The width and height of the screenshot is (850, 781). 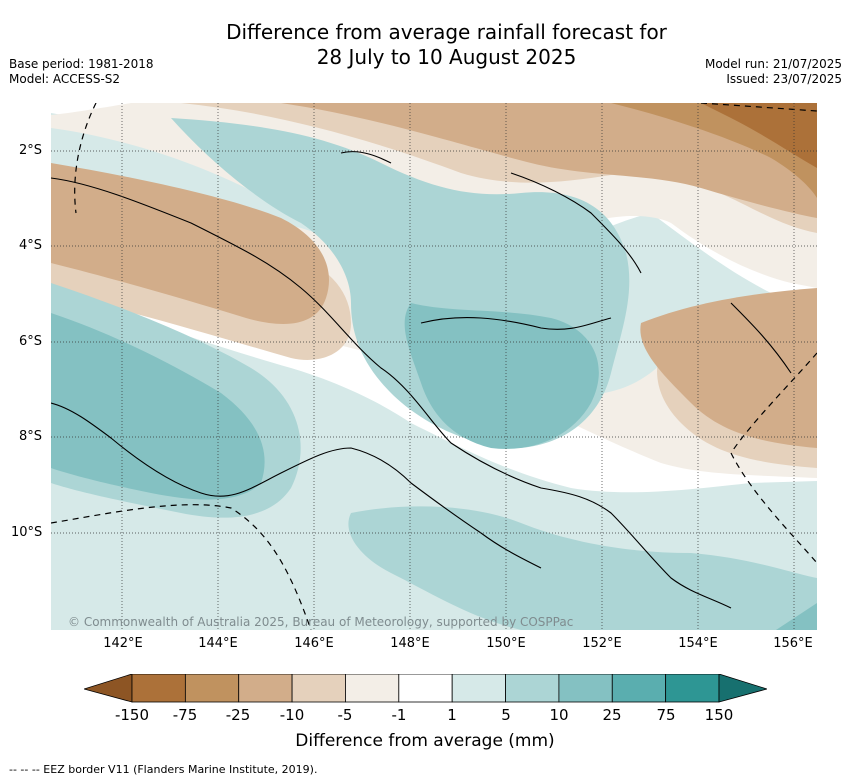 I want to click on lon-label-150e: 150°E, so click(x=506, y=643).